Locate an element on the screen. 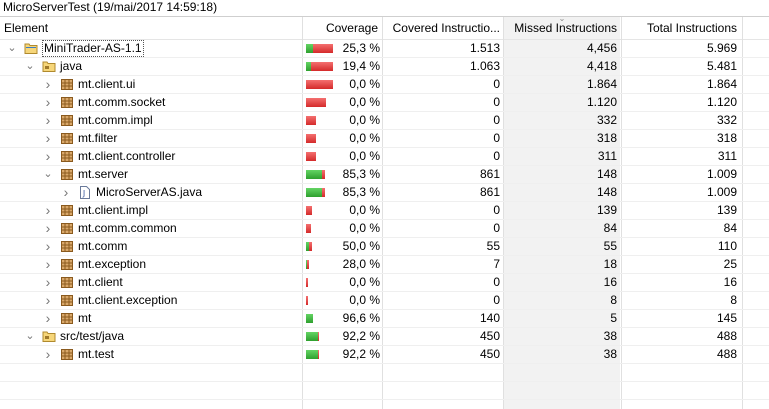 This screenshot has width=769, height=409. svg-text: J is located at coordinates (83, 193).